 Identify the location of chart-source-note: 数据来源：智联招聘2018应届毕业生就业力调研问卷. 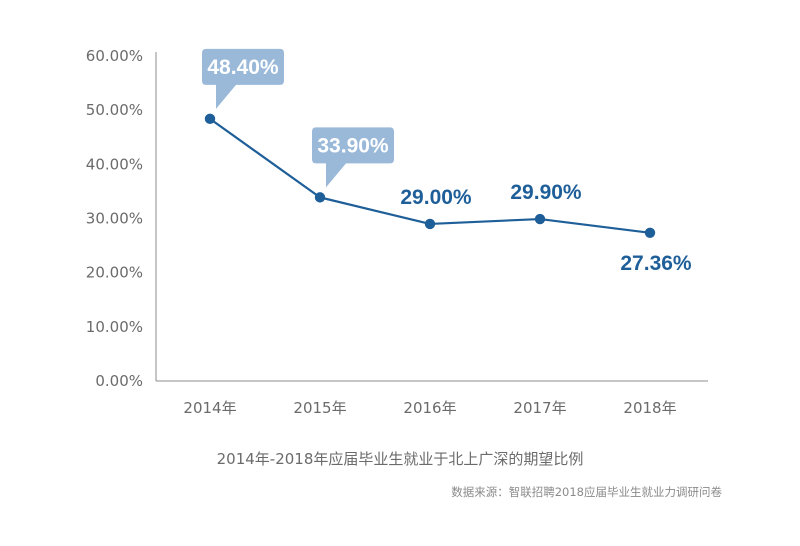
(586, 492).